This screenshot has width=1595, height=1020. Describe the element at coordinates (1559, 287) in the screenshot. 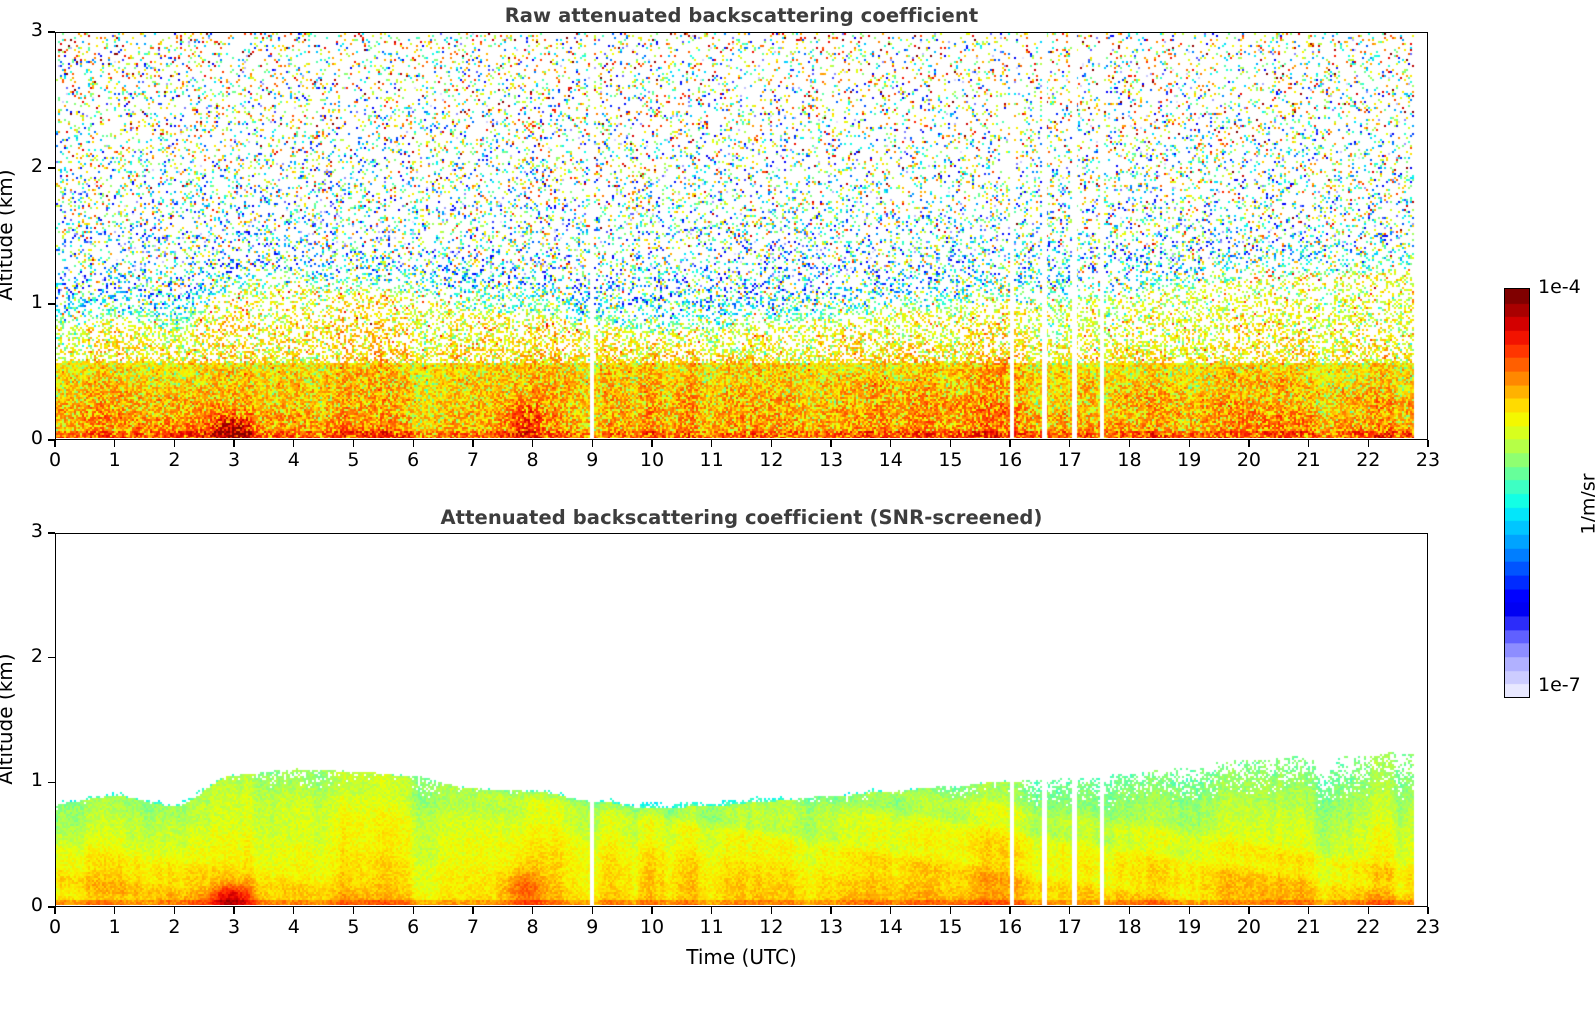

I see `colorbar-max-label: 1e-4` at that location.